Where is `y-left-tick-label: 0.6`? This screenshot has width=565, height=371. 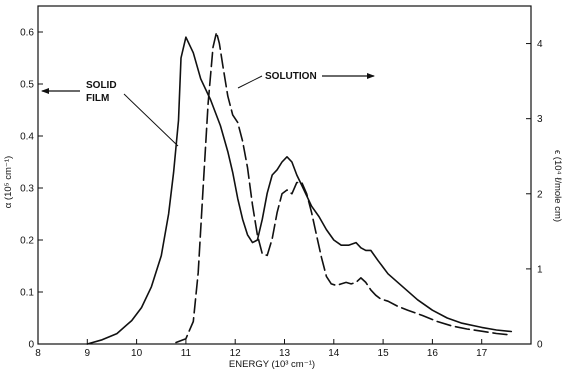
y-left-tick-label: 0.6 is located at coordinates (27, 33).